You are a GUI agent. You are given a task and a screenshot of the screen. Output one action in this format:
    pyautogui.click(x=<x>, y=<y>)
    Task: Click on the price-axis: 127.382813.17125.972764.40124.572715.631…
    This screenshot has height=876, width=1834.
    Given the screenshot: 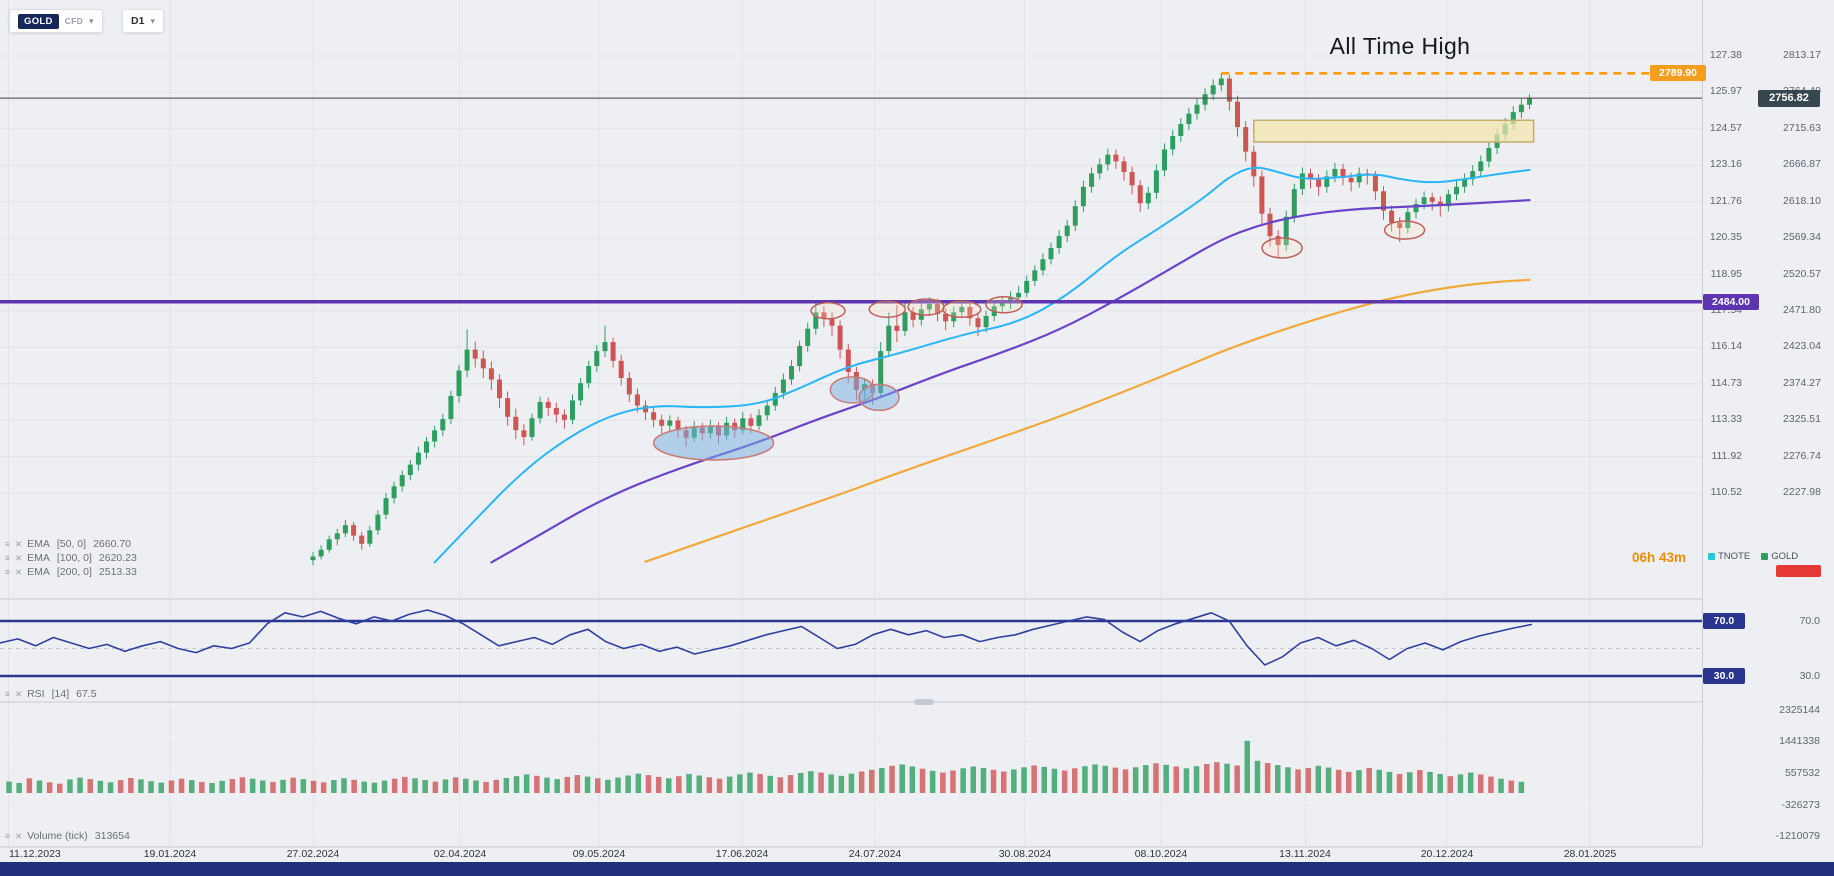 What is the action you would take?
    pyautogui.click(x=1768, y=423)
    